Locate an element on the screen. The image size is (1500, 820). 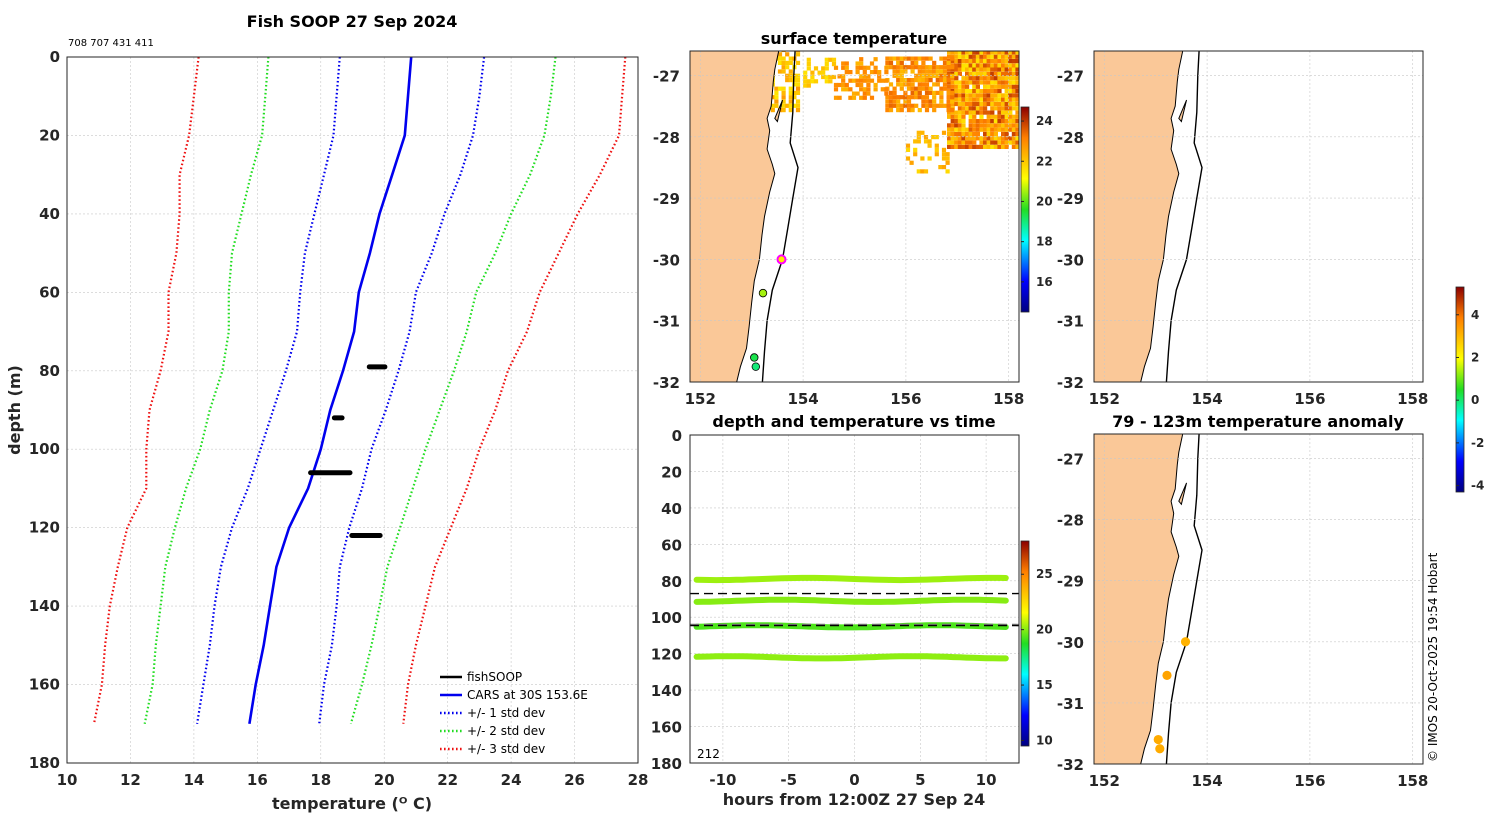
fishsoop-cluster is located at coordinates (338, 418).